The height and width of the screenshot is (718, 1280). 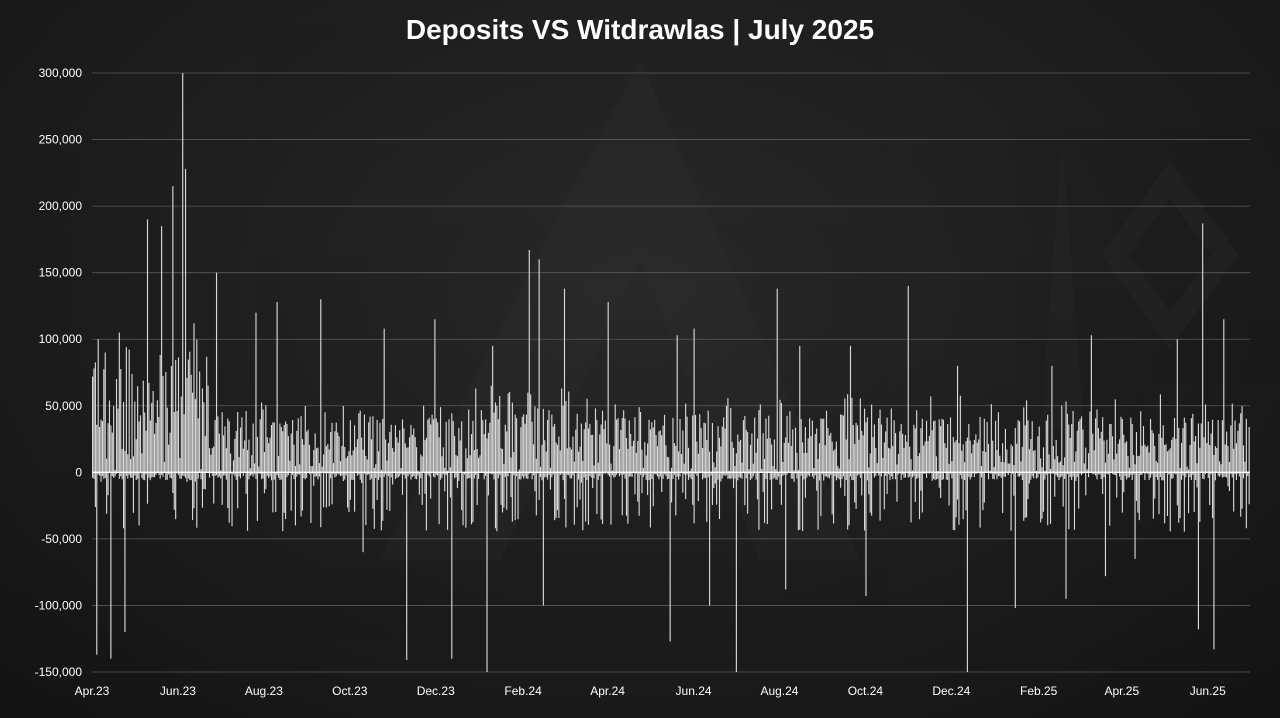 What do you see at coordinates (523, 691) in the screenshot?
I see `x-tick-label: Feb.24` at bounding box center [523, 691].